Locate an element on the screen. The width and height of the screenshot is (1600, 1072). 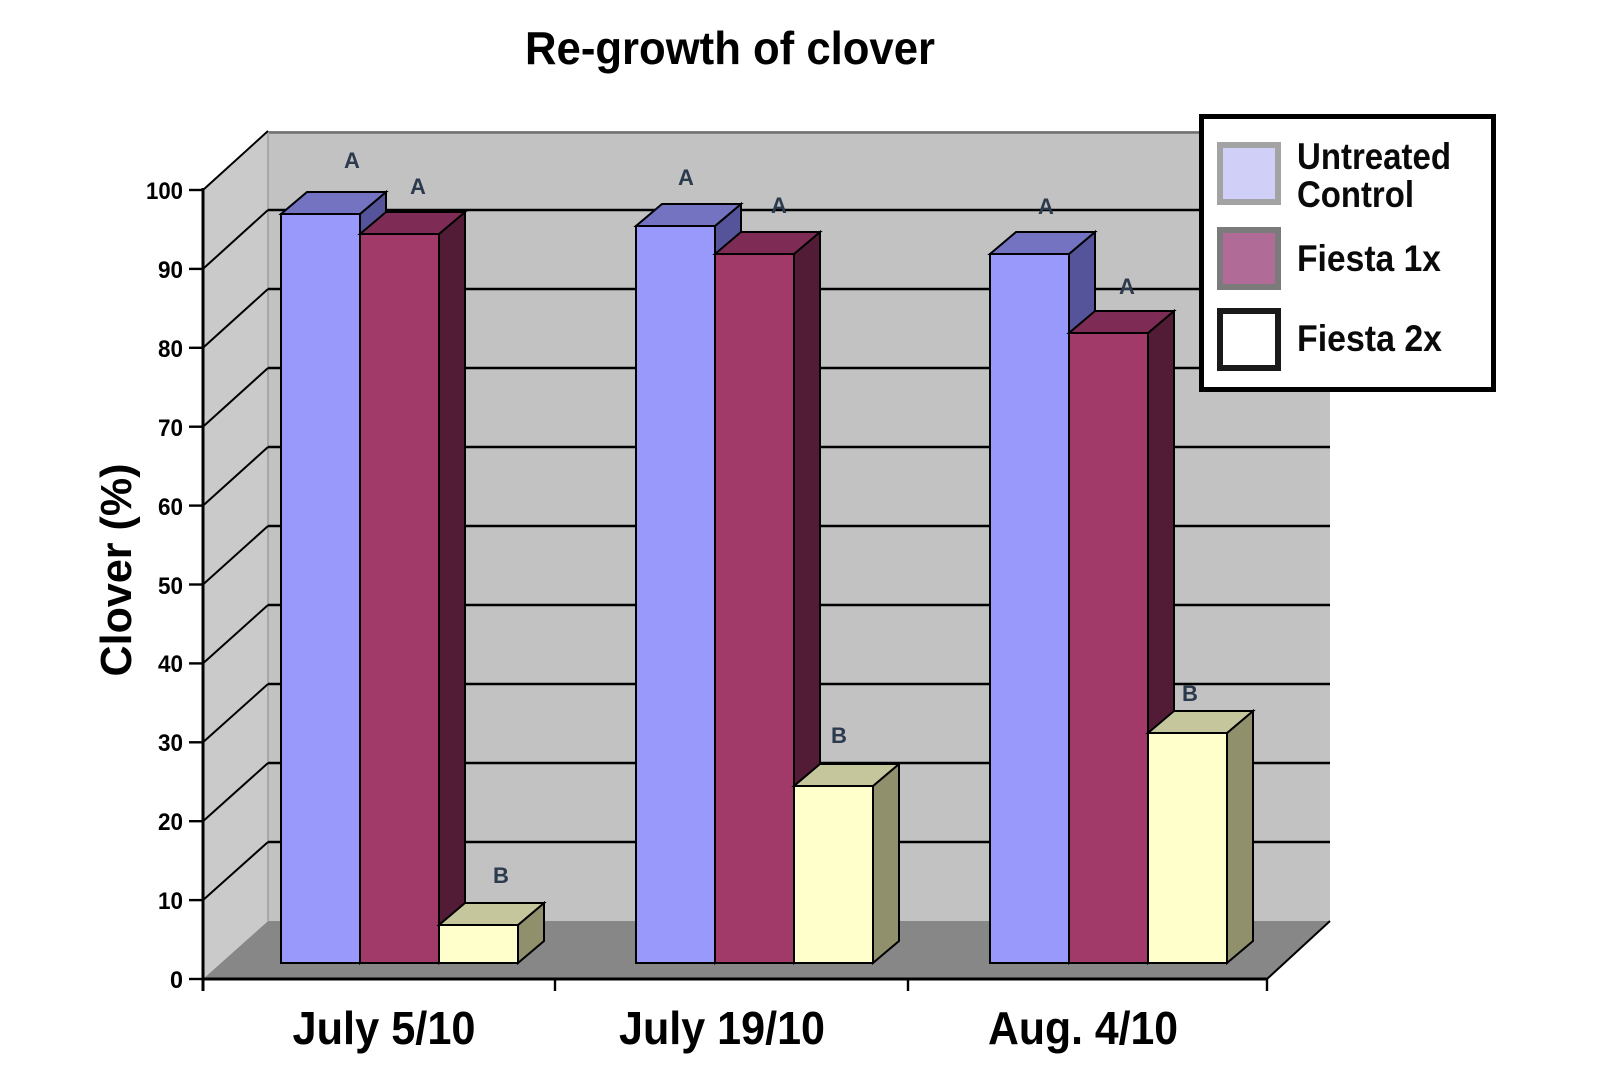
svg-text: Aug. 4/10 is located at coordinates (1083, 1028).